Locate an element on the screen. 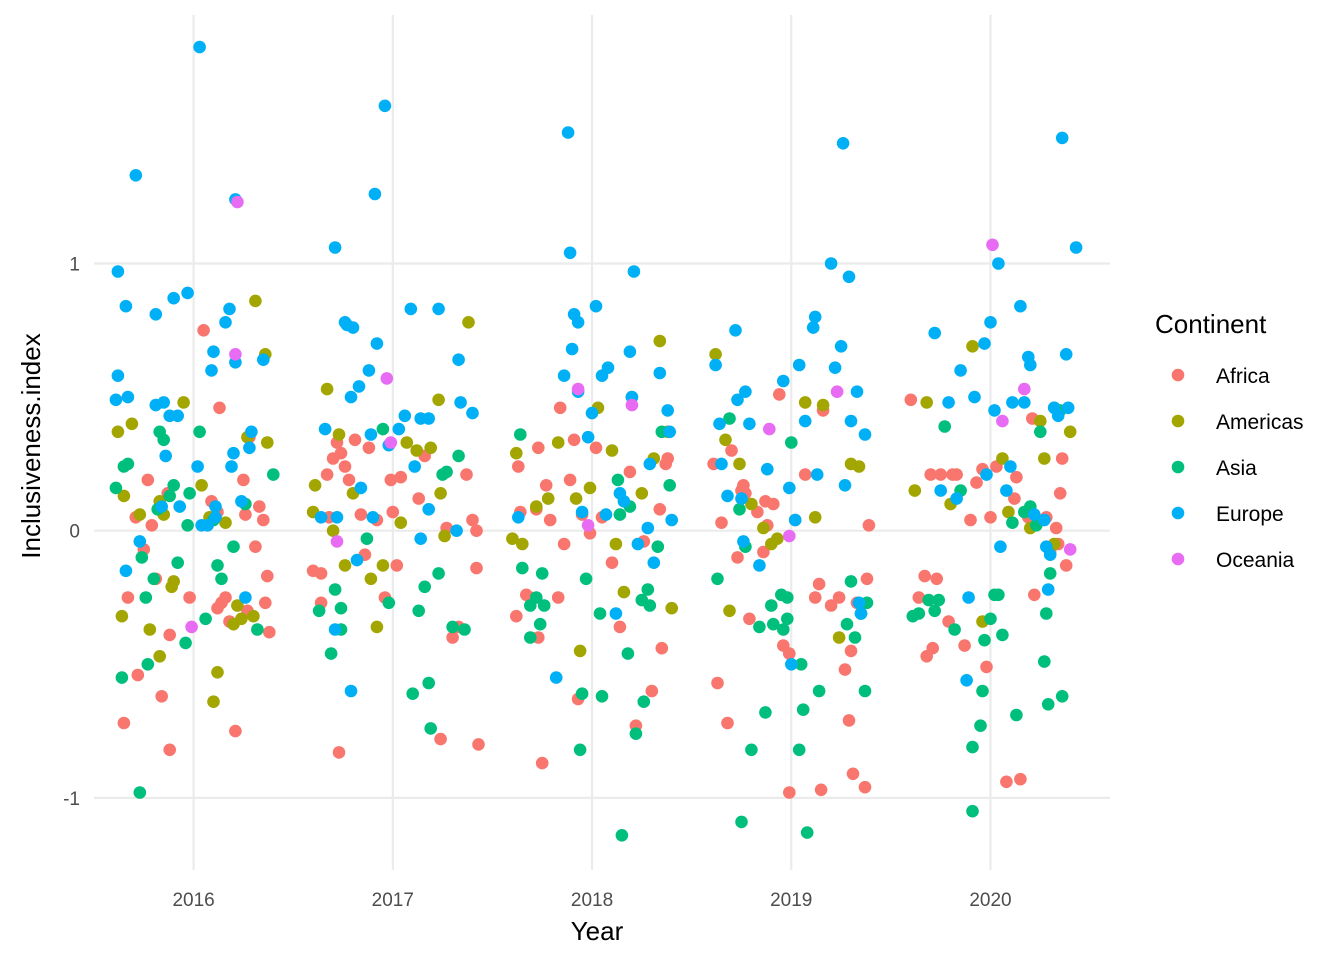 The width and height of the screenshot is (1344, 960). y-axis-tick-labels: -1 0 1 is located at coordinates (71, 531).